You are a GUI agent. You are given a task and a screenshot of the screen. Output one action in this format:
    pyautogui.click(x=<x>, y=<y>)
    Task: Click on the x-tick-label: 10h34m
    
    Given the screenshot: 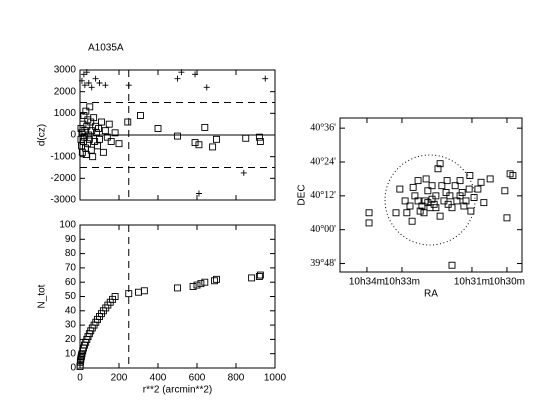 What is the action you would take?
    pyautogui.click(x=367, y=282)
    